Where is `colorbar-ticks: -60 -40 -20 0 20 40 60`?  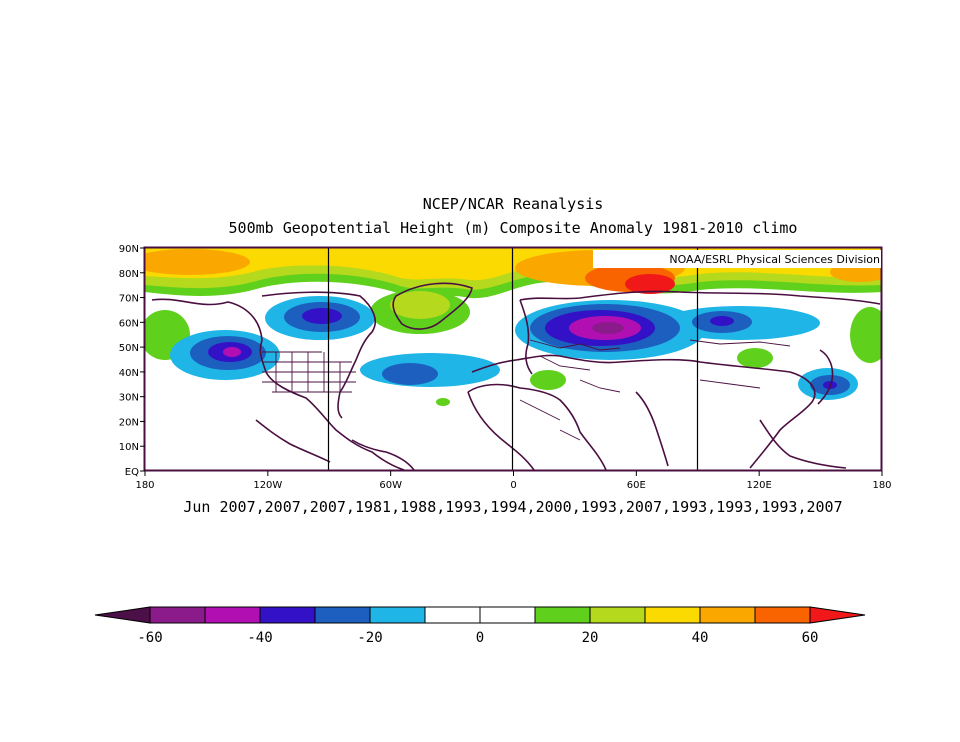 colorbar-ticks: -60 -40 -20 0 20 40 60 is located at coordinates (477, 638).